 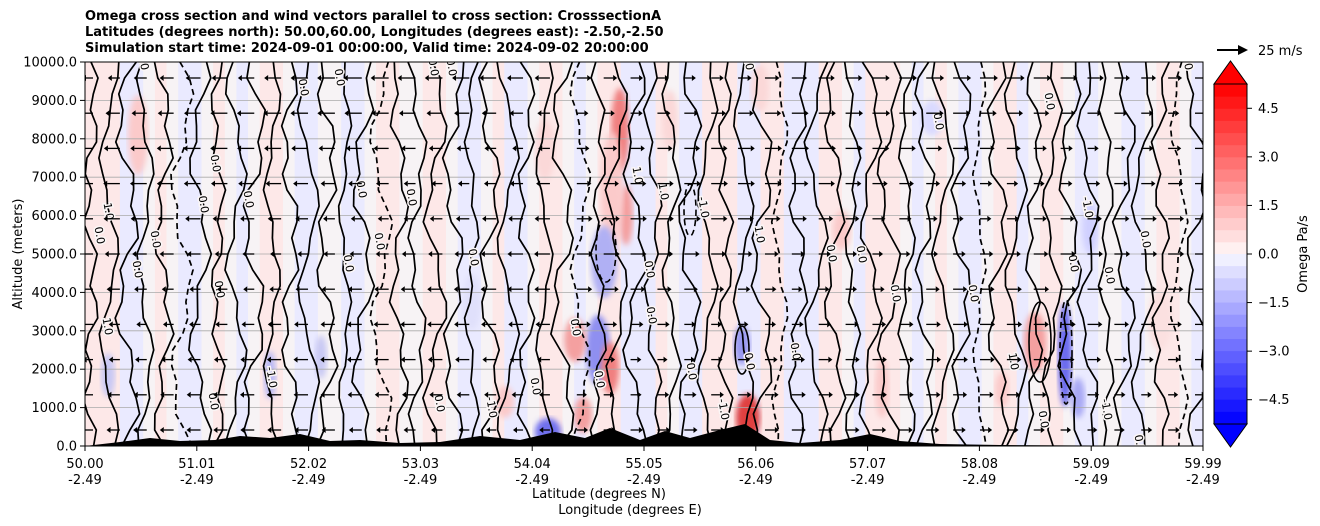 What do you see at coordinates (979, 464) in the screenshot?
I see `x-tick-label-lat: 58.08` at bounding box center [979, 464].